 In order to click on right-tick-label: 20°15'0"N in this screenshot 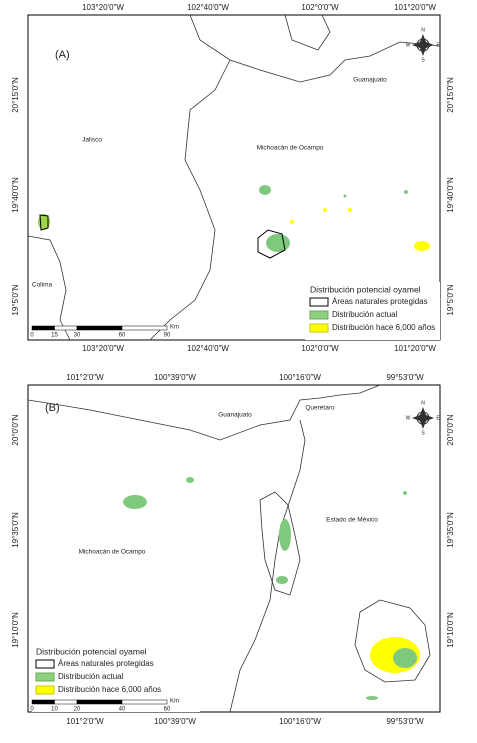, I will do `click(450, 95)`.